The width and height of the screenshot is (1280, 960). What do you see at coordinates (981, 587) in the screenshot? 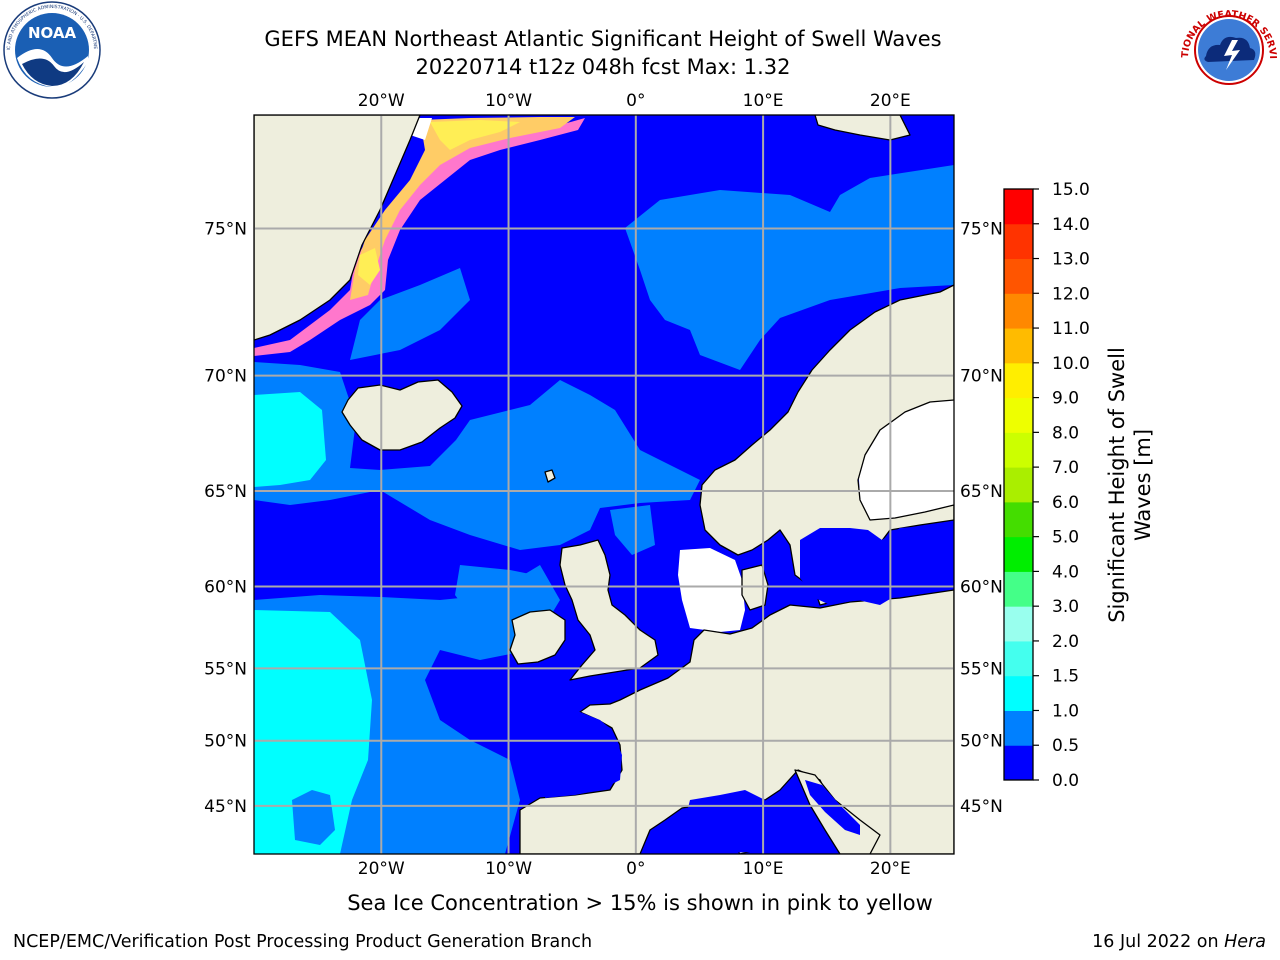
I see `lat-tick-label-right: 60°N` at bounding box center [981, 587].